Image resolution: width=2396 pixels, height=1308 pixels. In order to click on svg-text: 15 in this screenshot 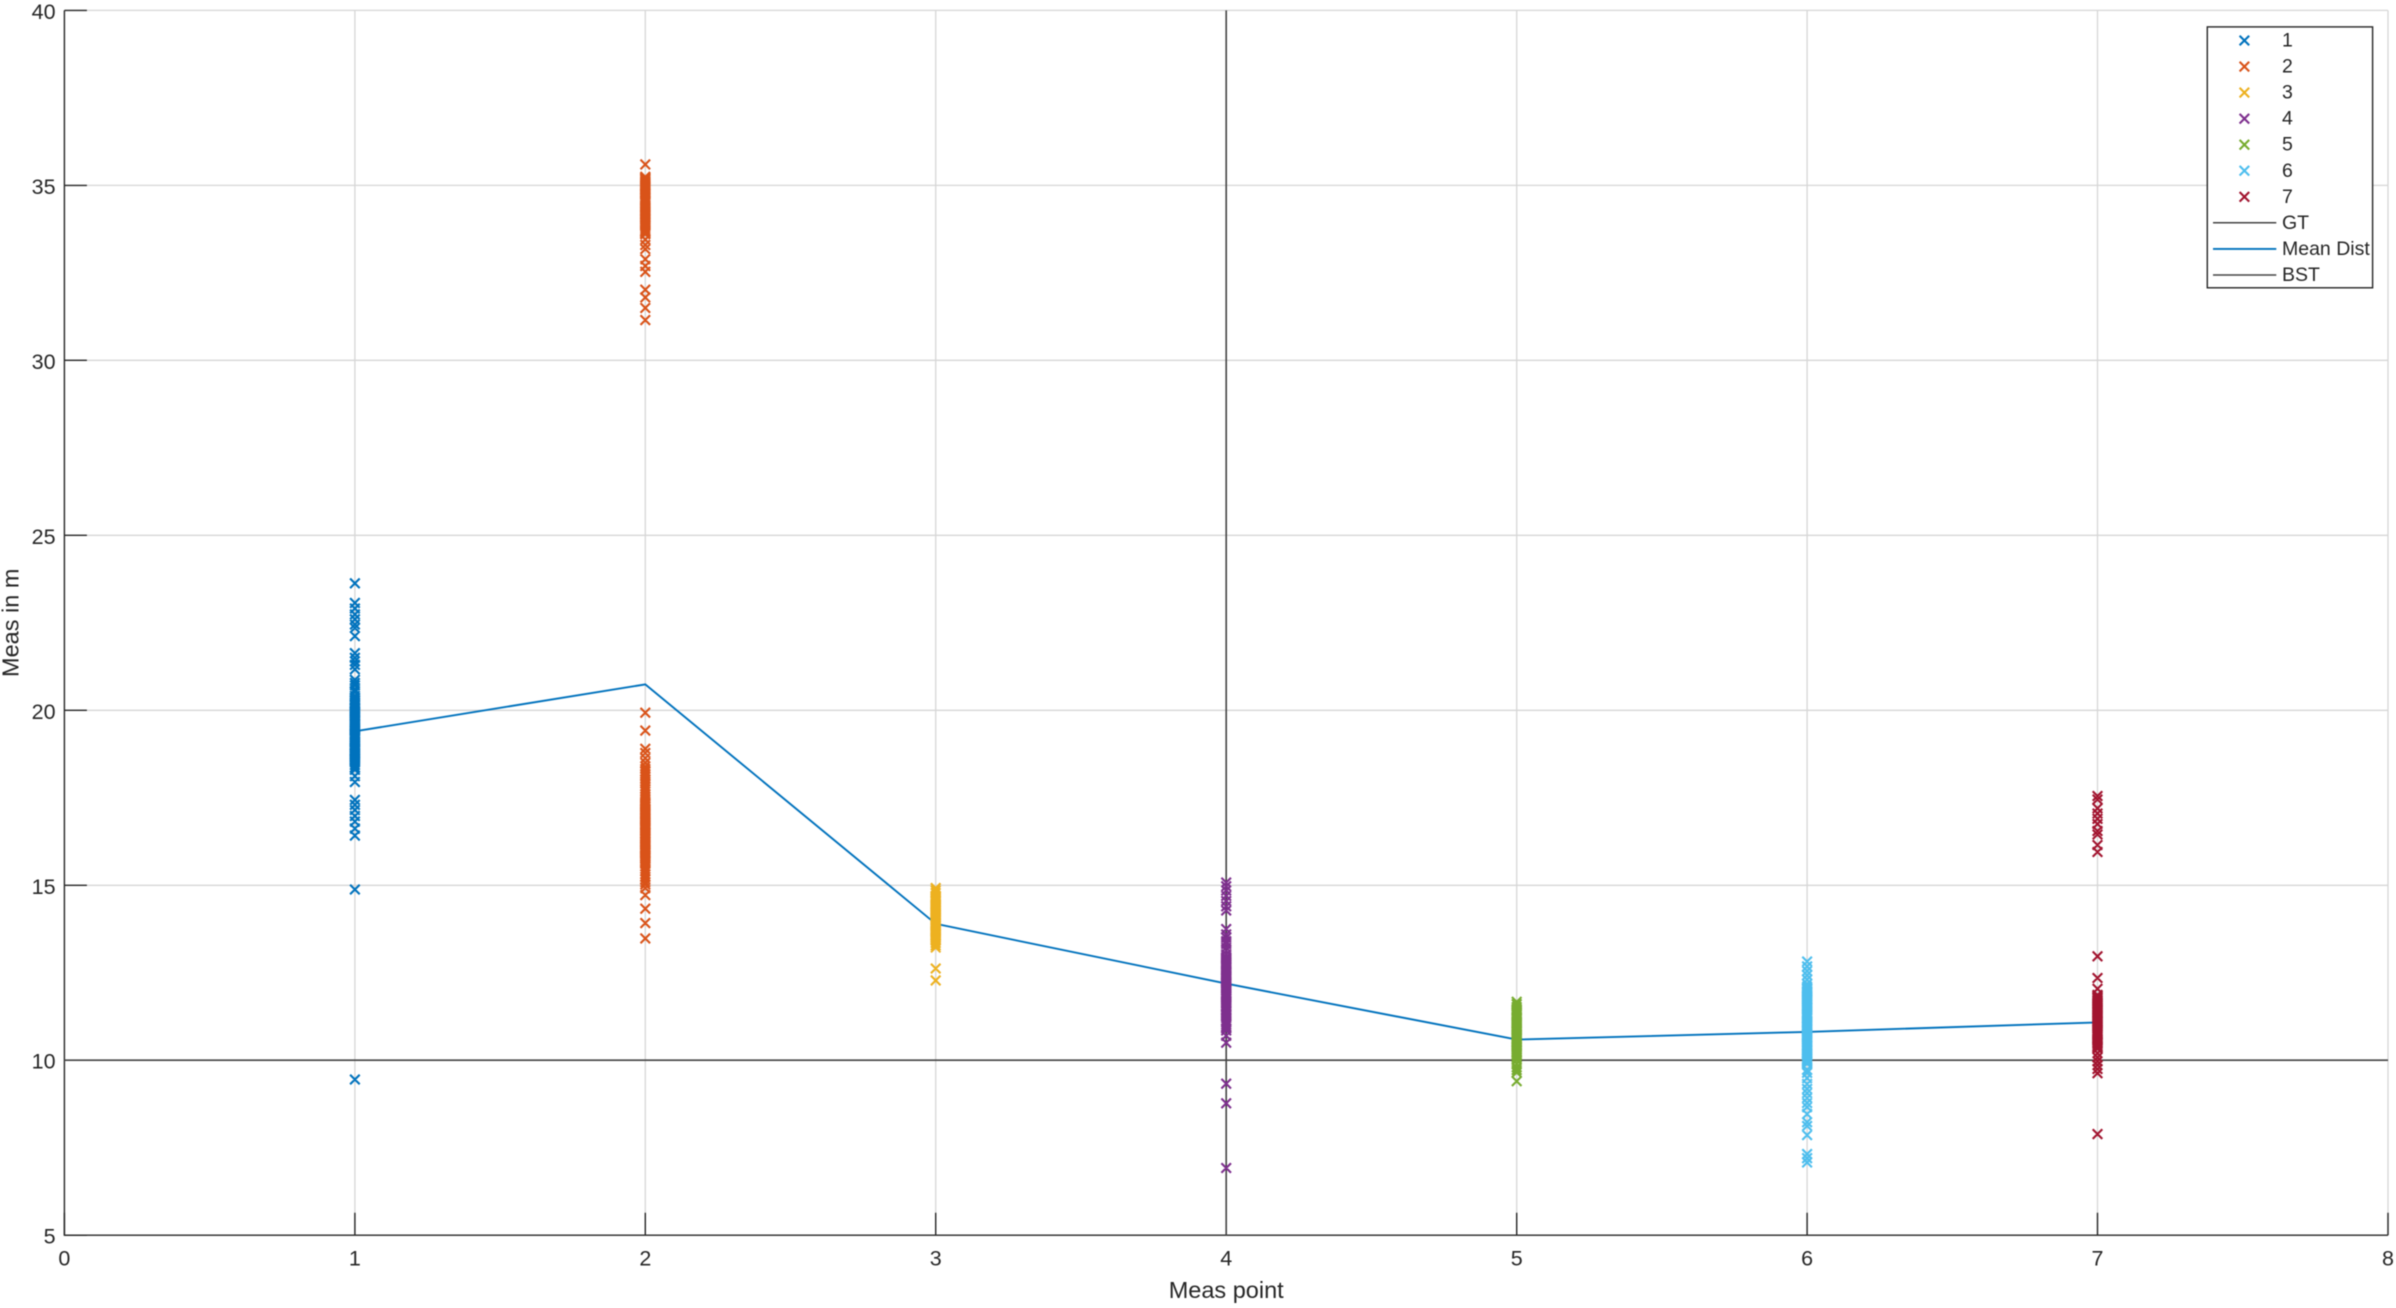, I will do `click(44, 887)`.